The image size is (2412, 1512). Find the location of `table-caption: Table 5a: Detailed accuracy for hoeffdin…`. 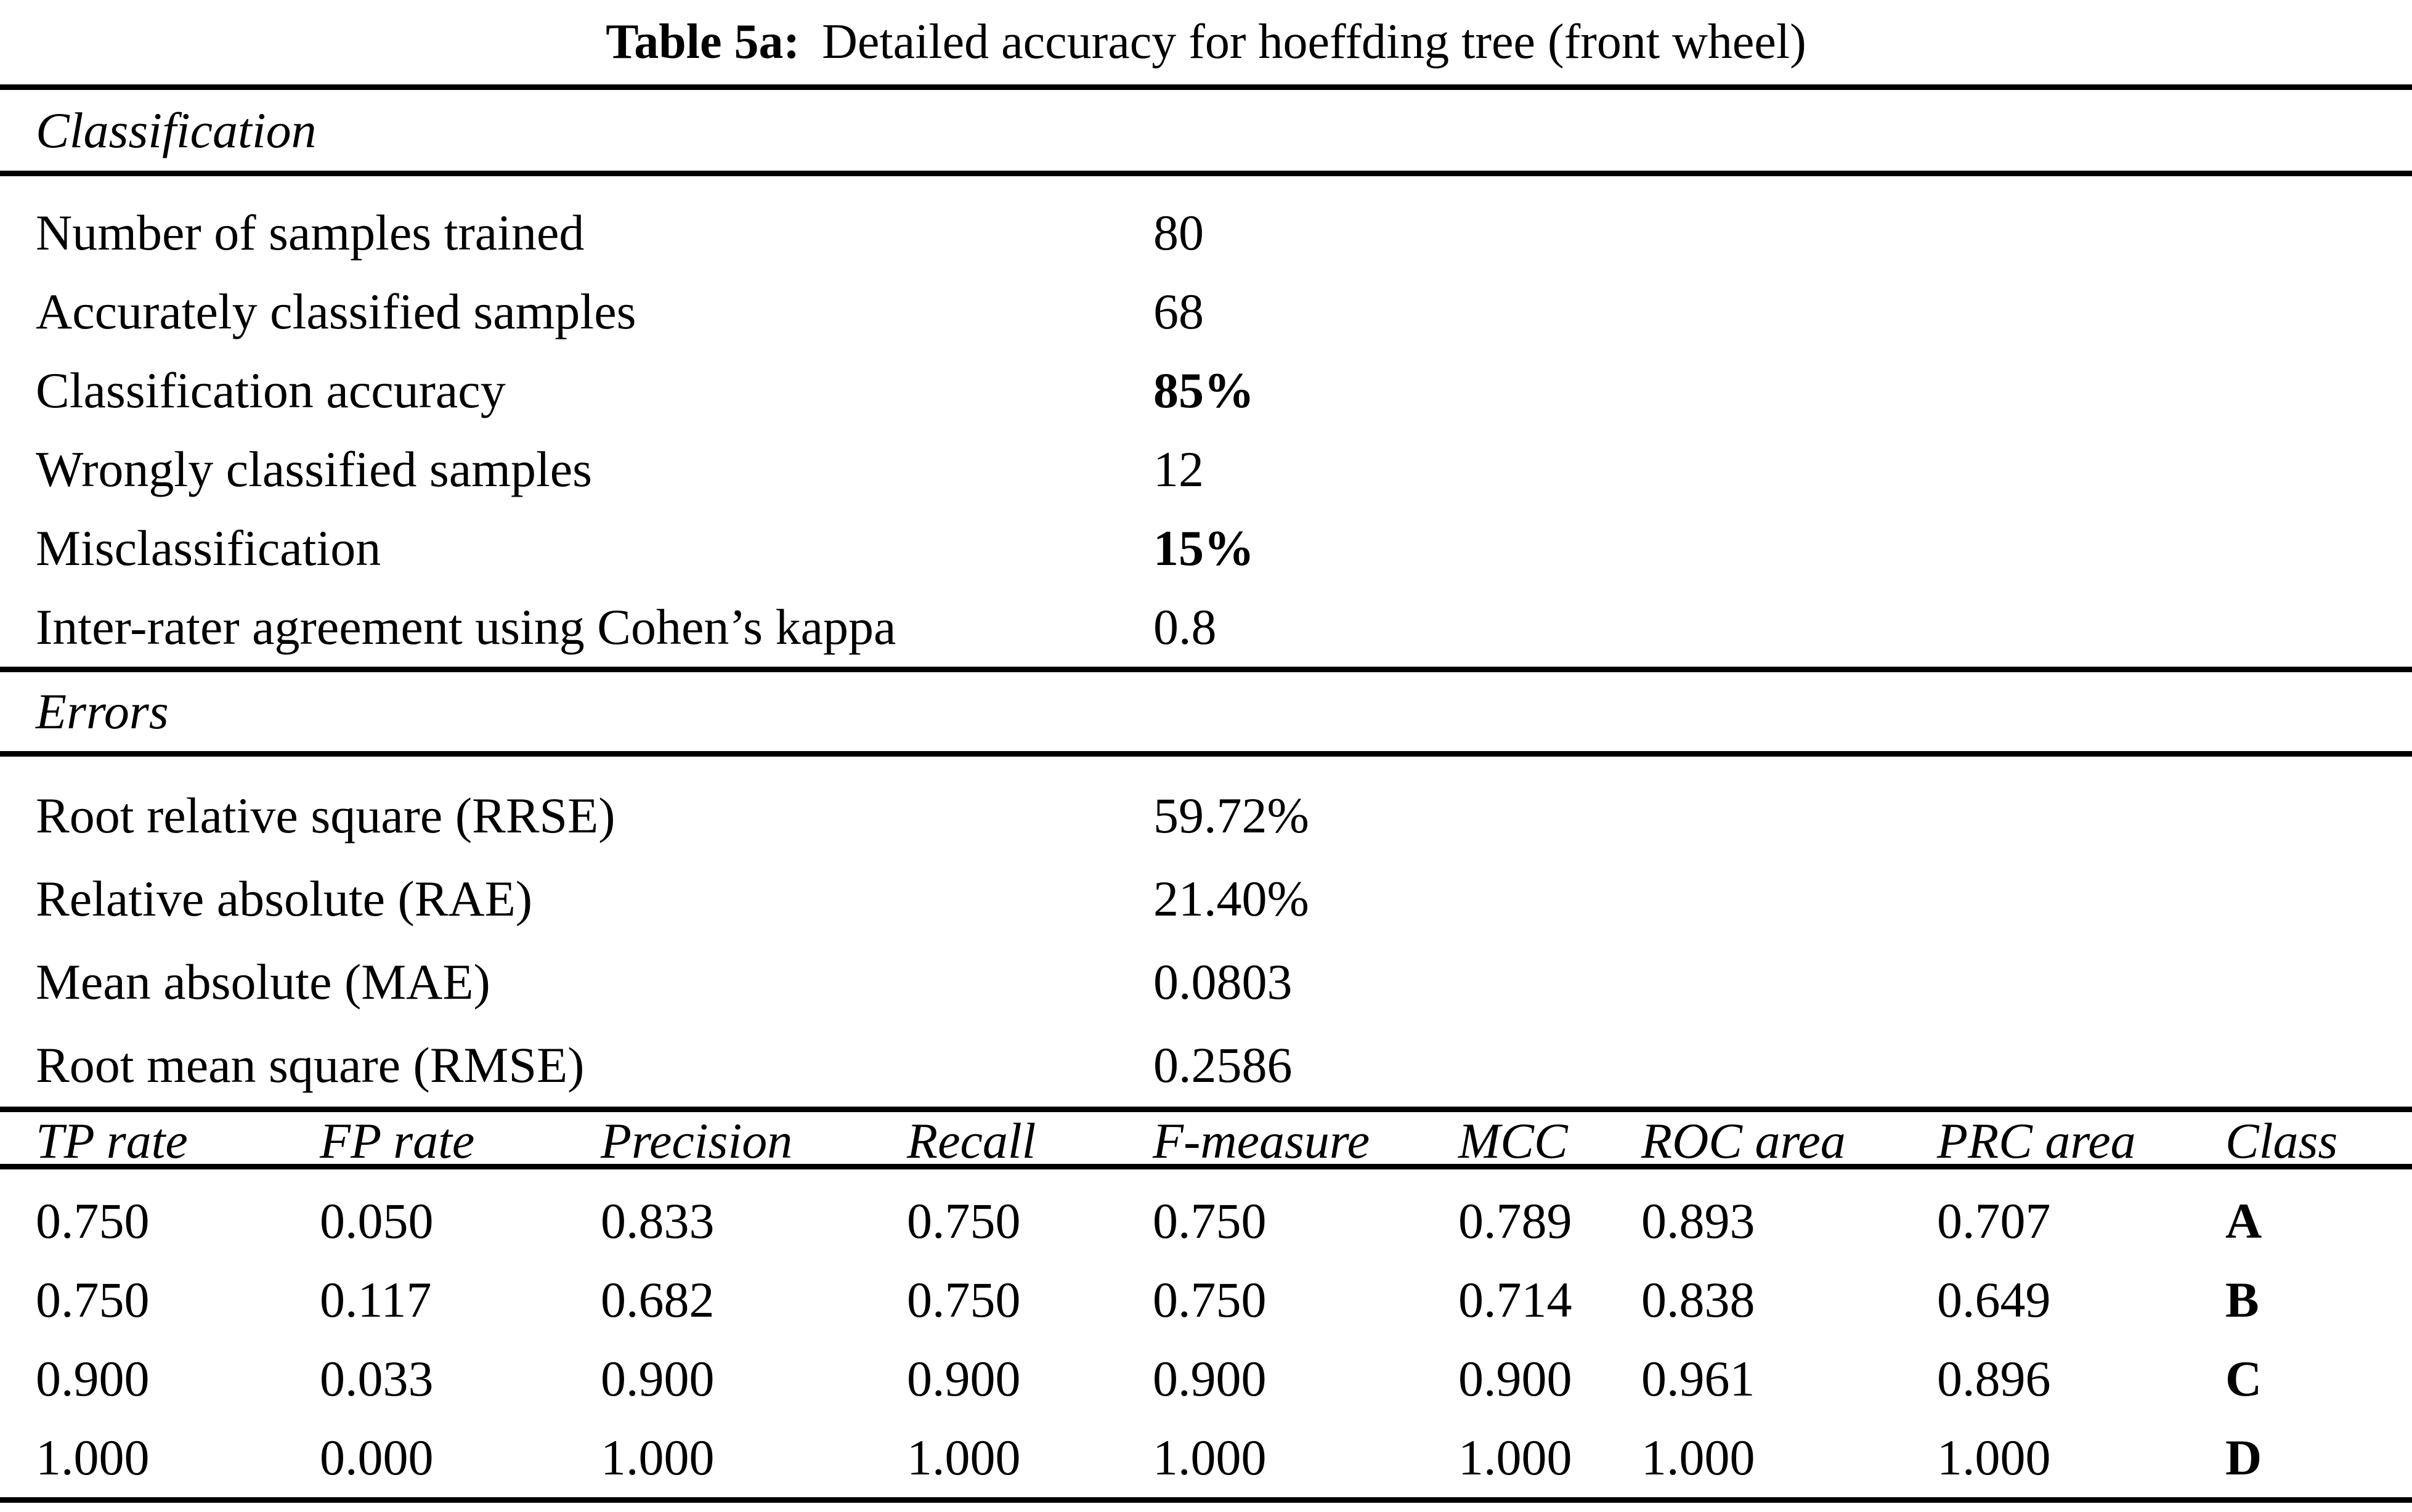

table-caption: Table 5a: Detailed accuracy for hoeffdin… is located at coordinates (1206, 42).